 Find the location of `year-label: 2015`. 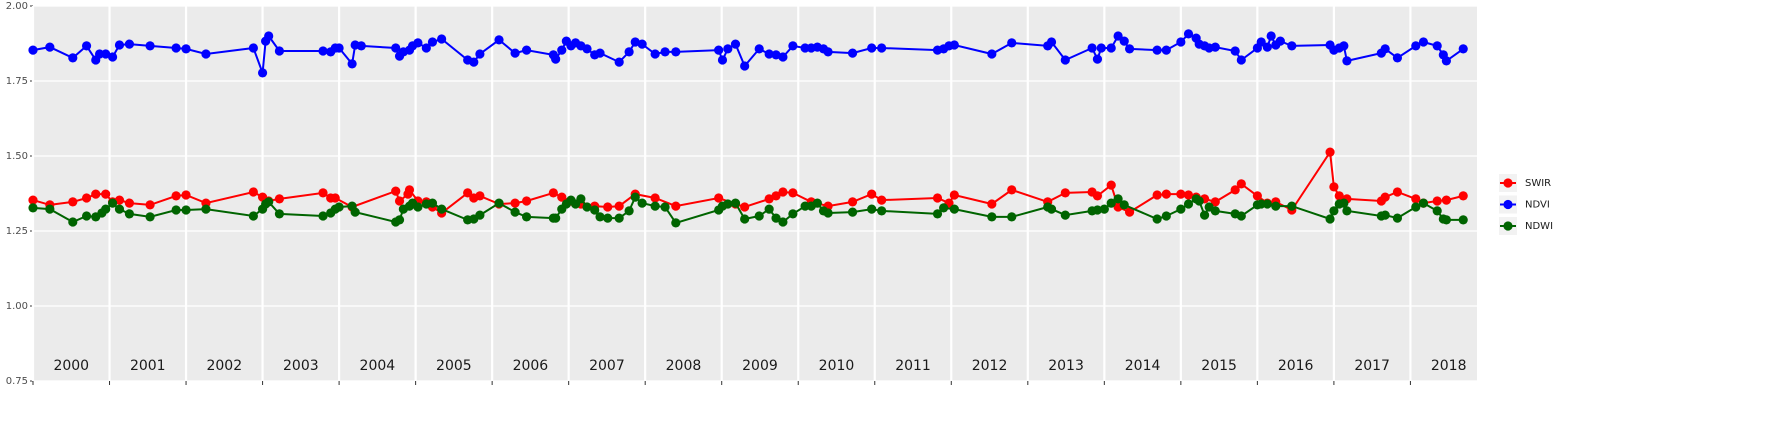

year-label: 2015 is located at coordinates (1219, 366).